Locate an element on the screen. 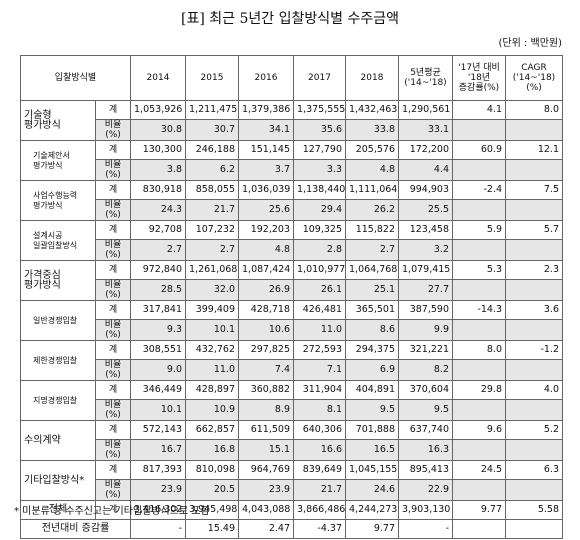 The image size is (580, 540). column-header: 2014 is located at coordinates (158, 78).